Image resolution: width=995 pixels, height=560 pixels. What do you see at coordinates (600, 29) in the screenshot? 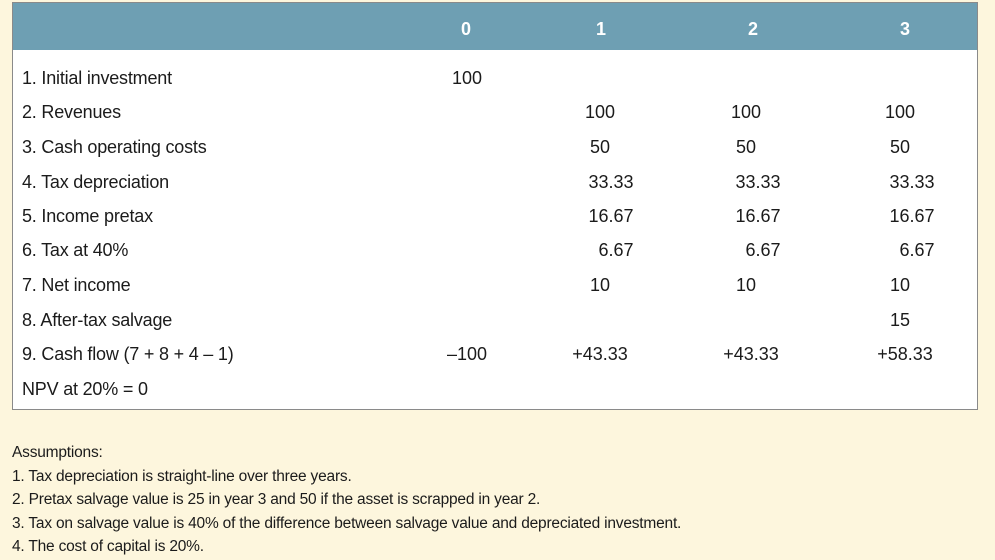
I see `column-header-year-1: 1` at bounding box center [600, 29].